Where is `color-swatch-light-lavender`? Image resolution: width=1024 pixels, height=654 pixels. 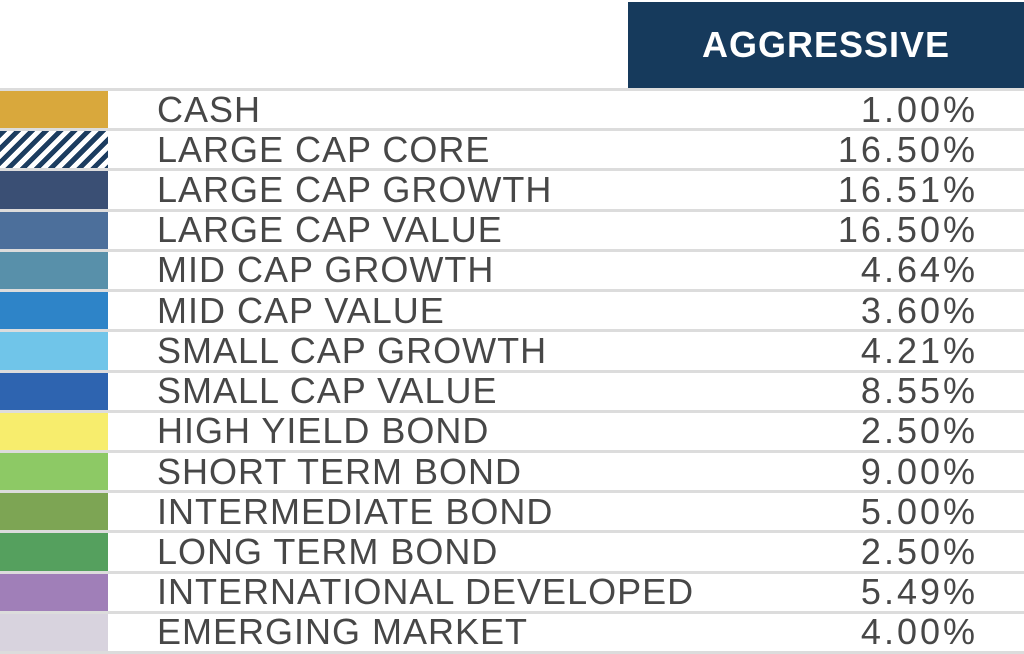
color-swatch-light-lavender is located at coordinates (54, 632).